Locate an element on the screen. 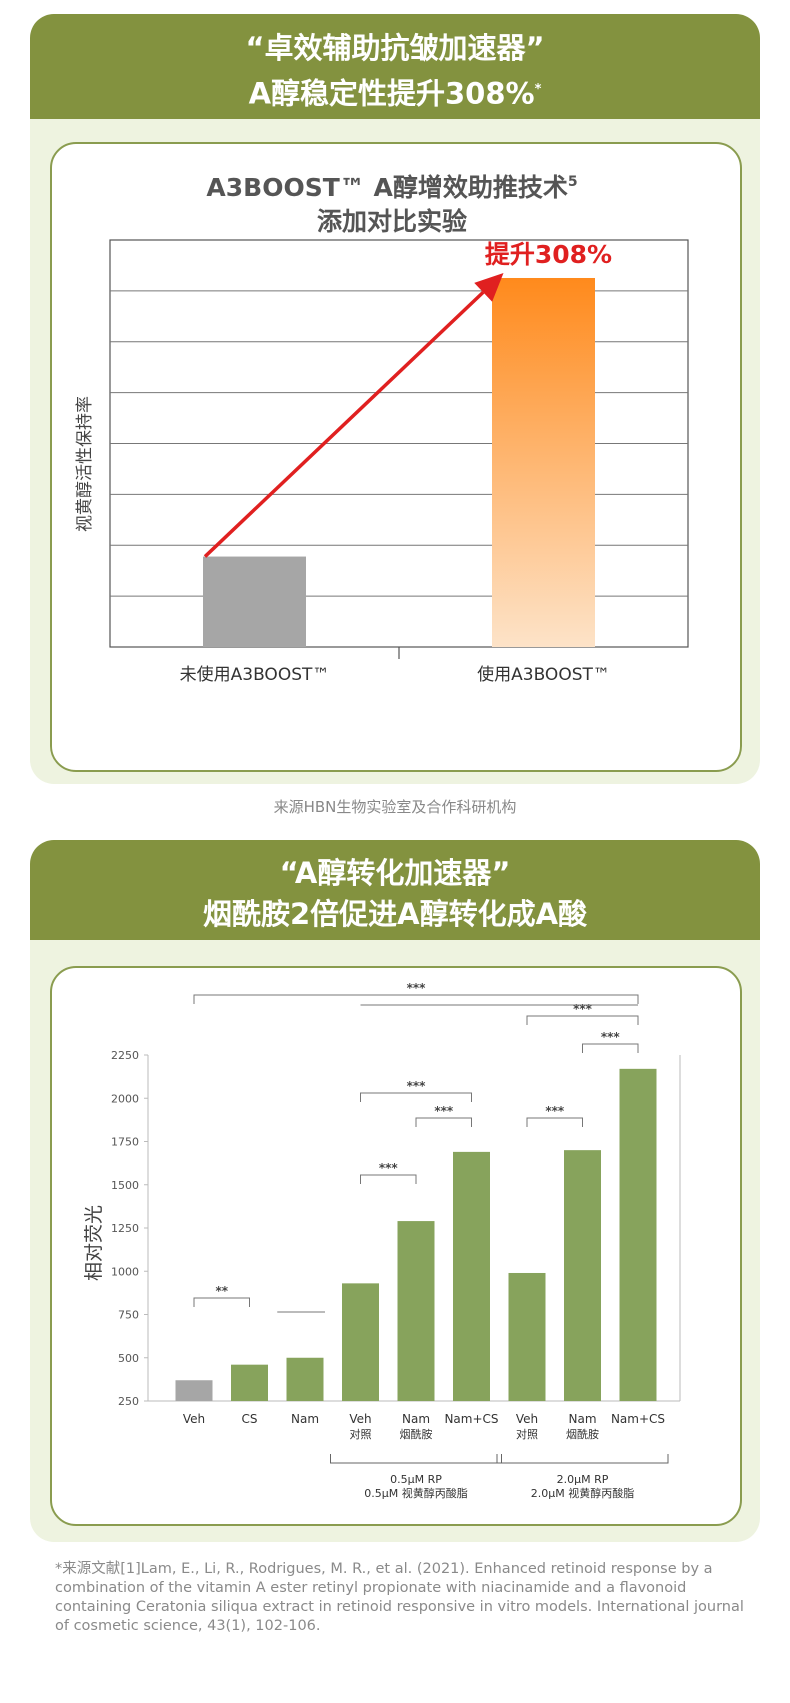 The height and width of the screenshot is (1703, 790). chart1-annotation: 提升308% is located at coordinates (548, 254).